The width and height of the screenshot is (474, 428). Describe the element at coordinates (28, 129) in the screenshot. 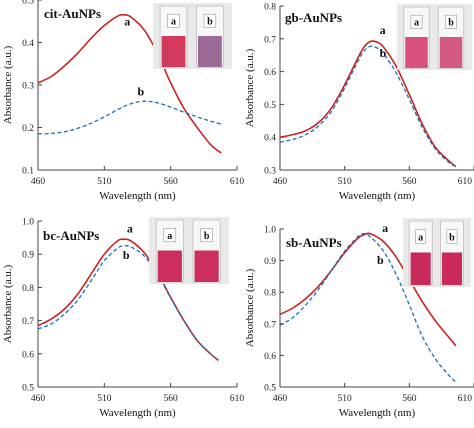

I see `y-tick-label: 0.2` at that location.